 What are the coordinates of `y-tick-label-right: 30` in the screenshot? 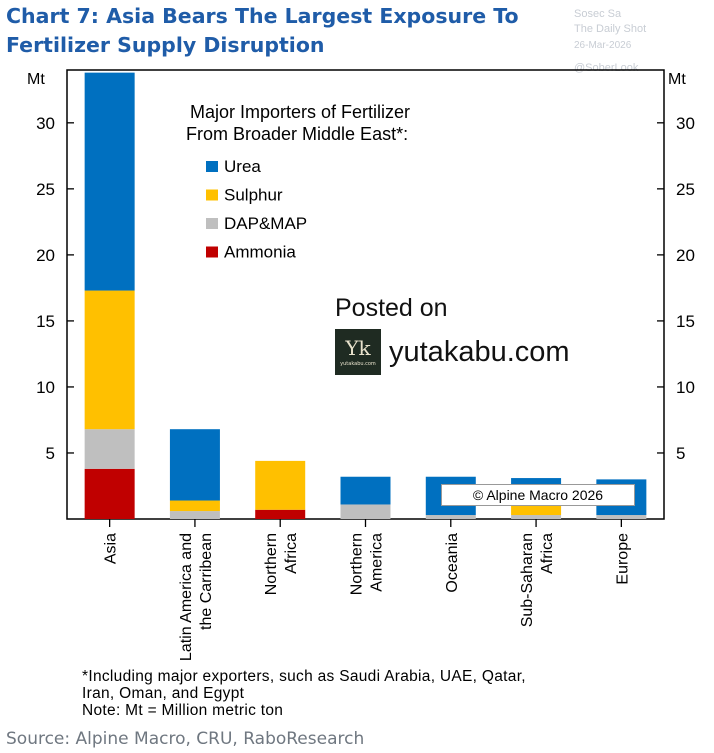 It's located at (685, 123).